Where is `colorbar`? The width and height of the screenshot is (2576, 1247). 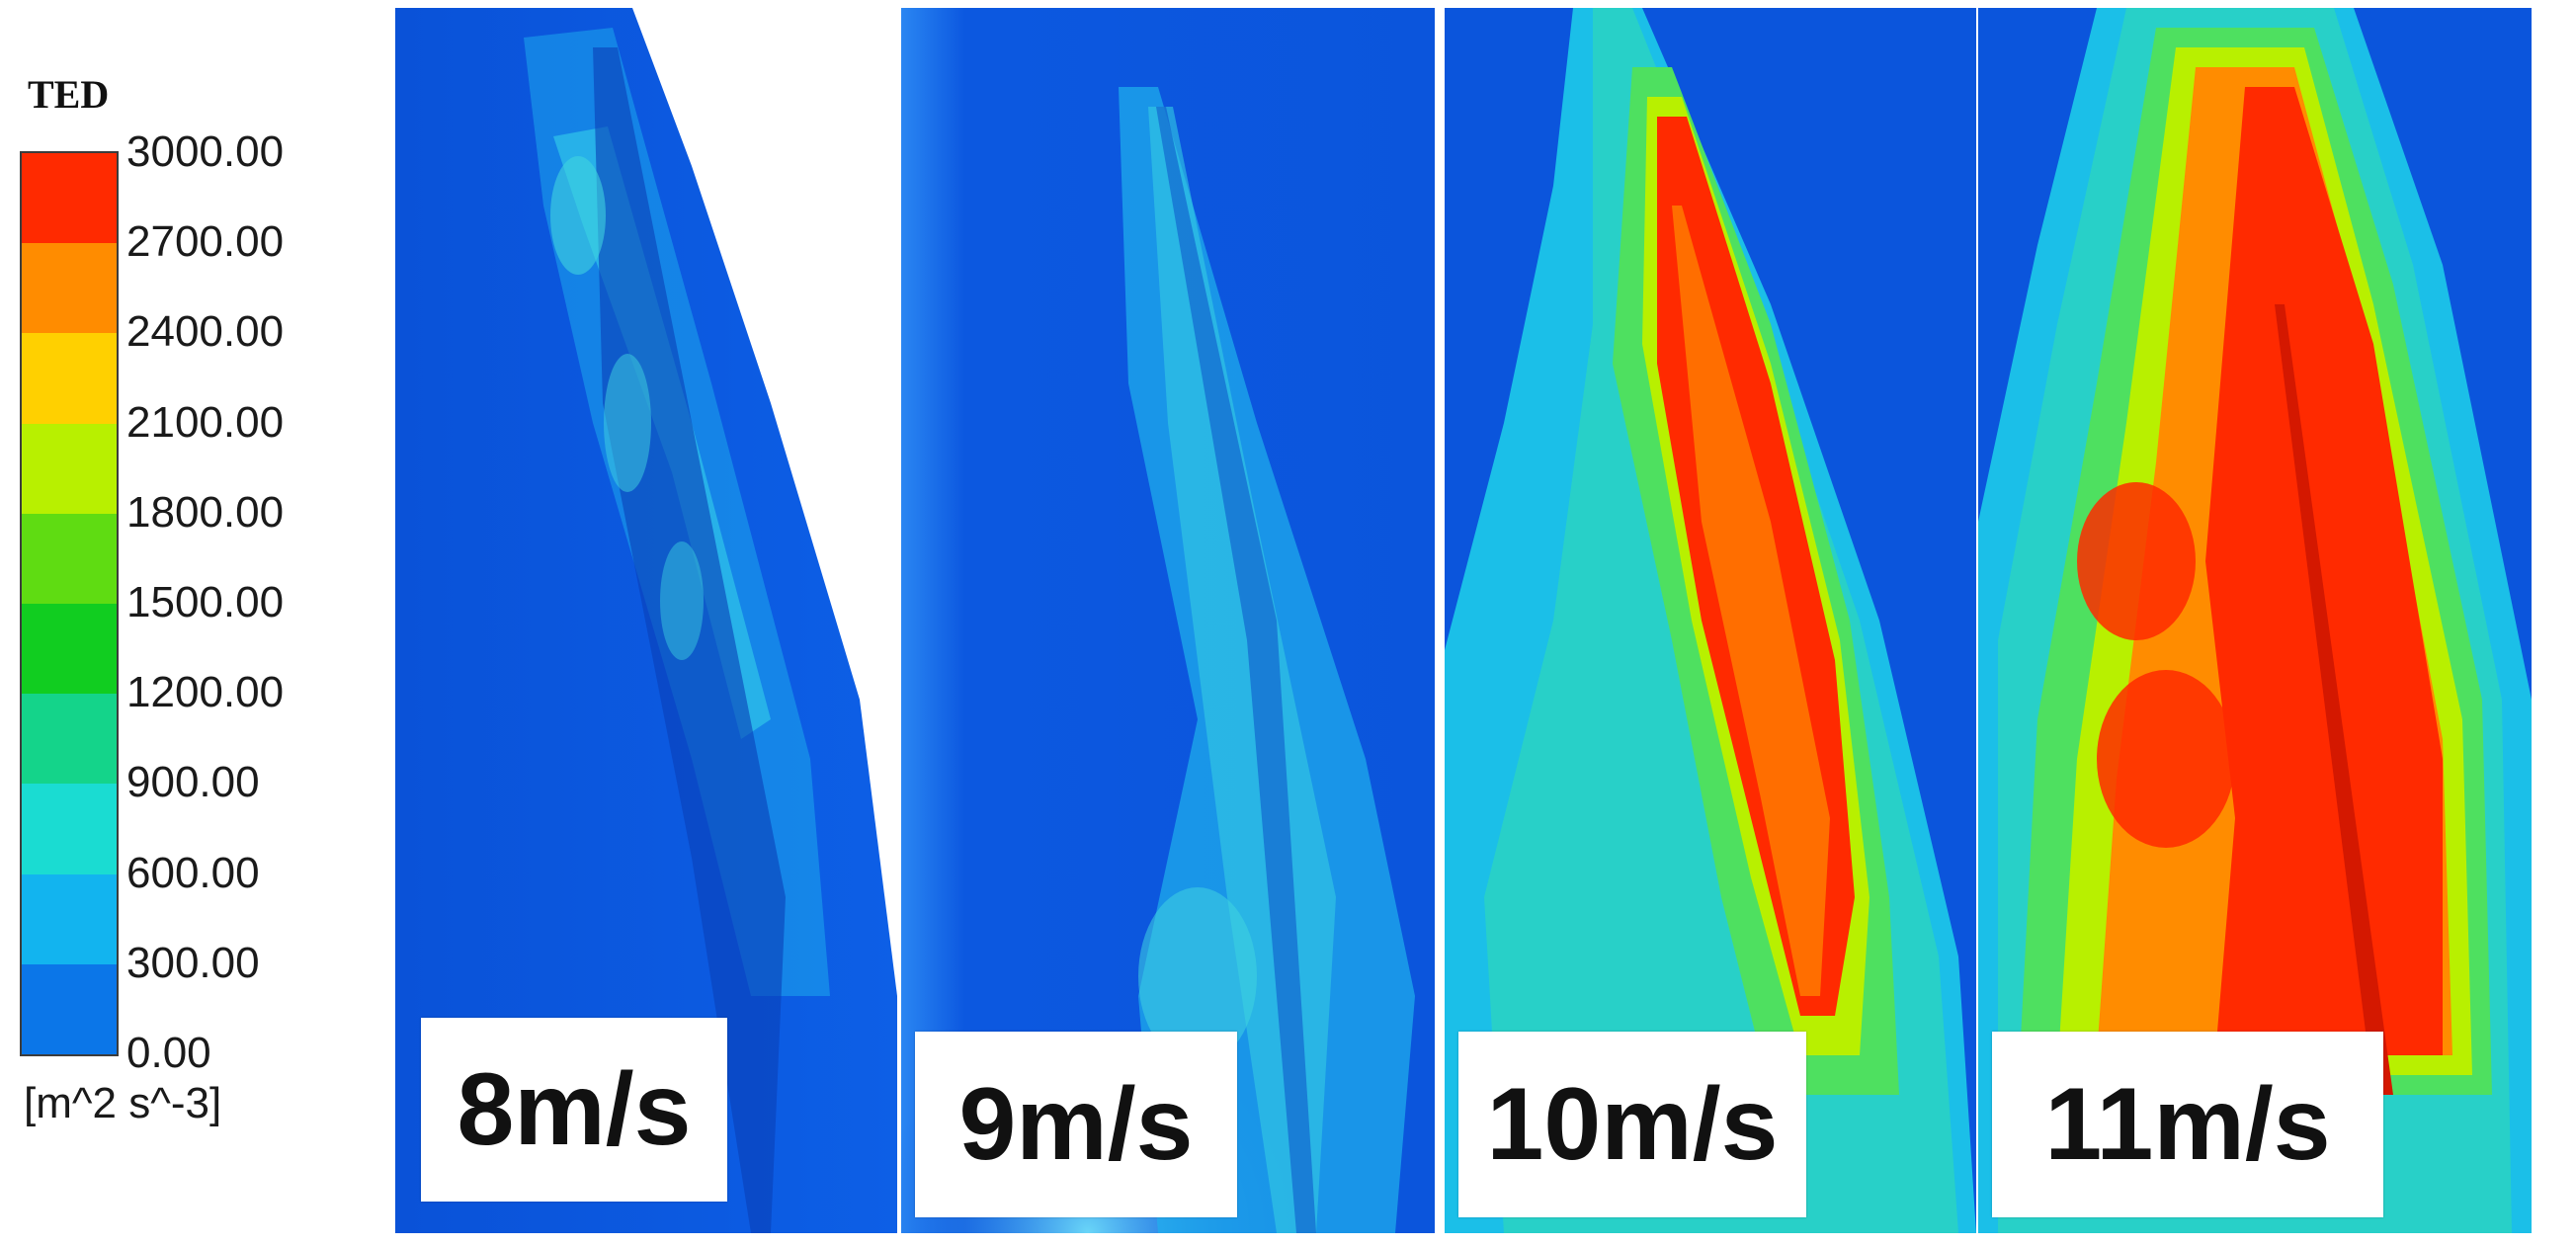 colorbar is located at coordinates (69, 603).